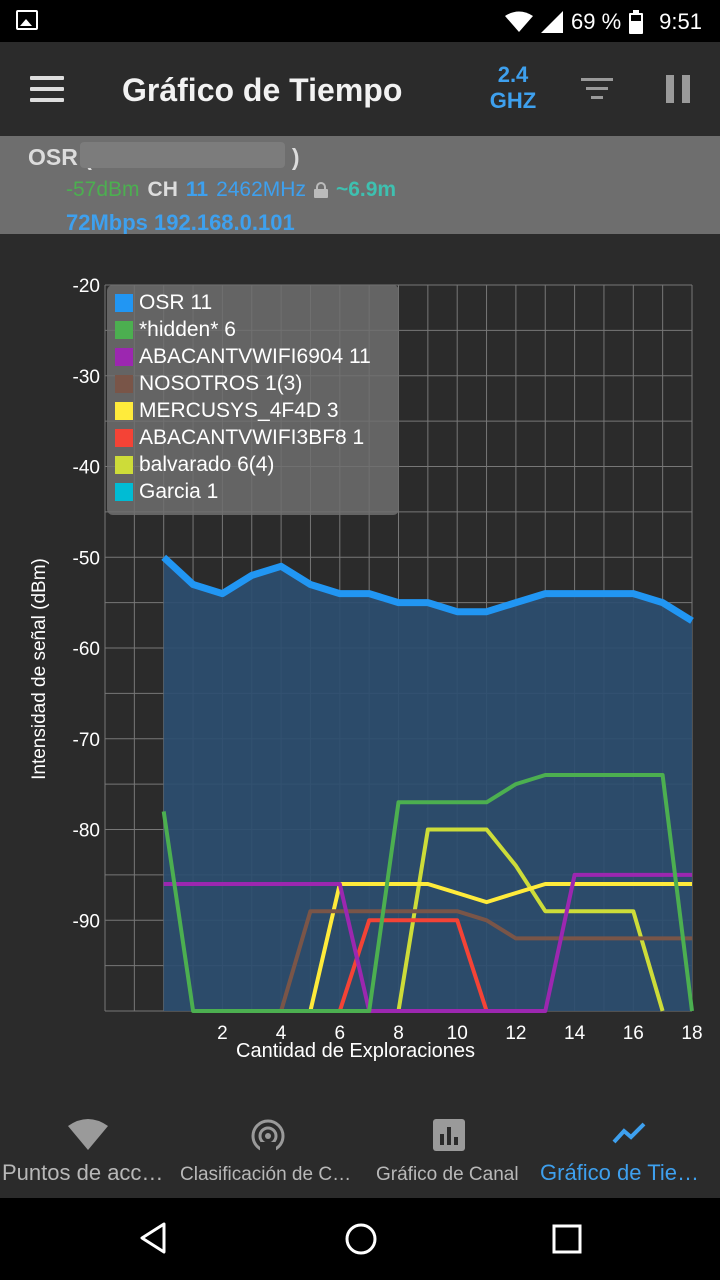  I want to click on speed-and-ip: 72Mbps 192.168.0.101, so click(180, 222).